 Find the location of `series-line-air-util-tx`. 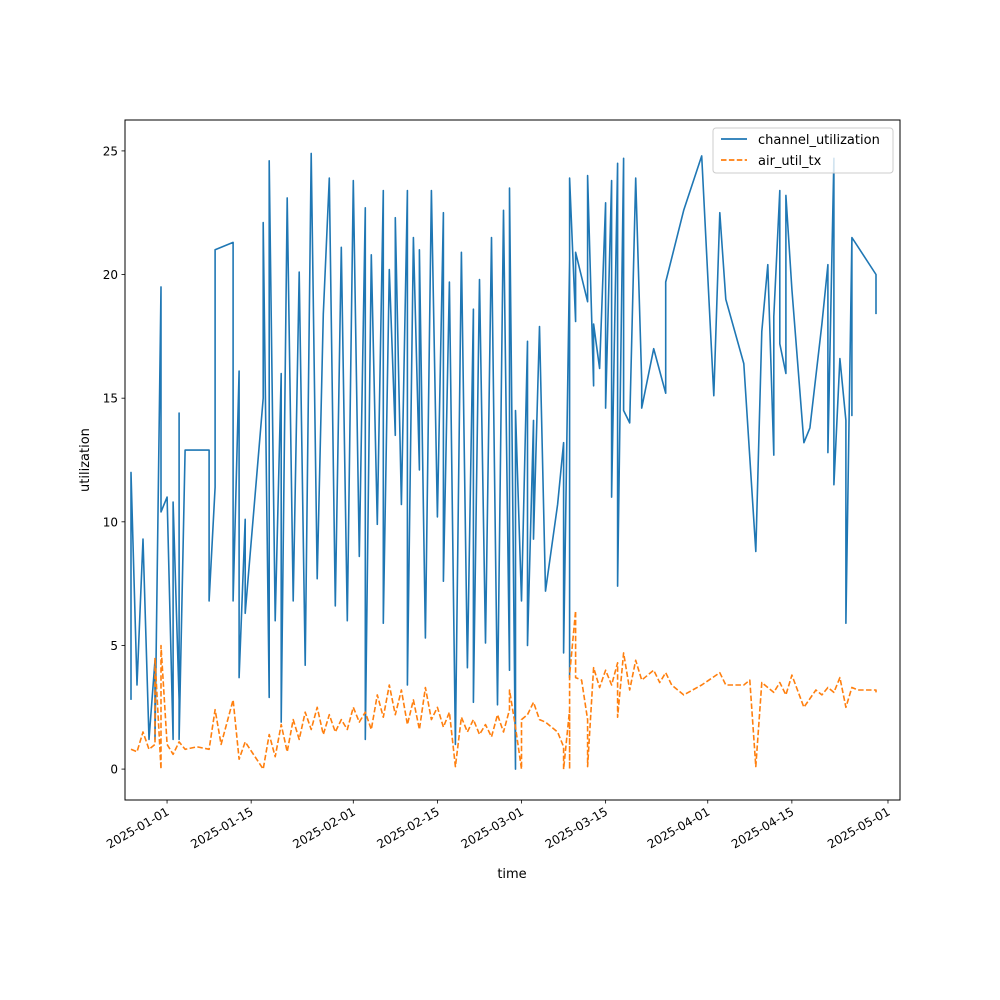

series-line-air-util-tx is located at coordinates (503, 689).